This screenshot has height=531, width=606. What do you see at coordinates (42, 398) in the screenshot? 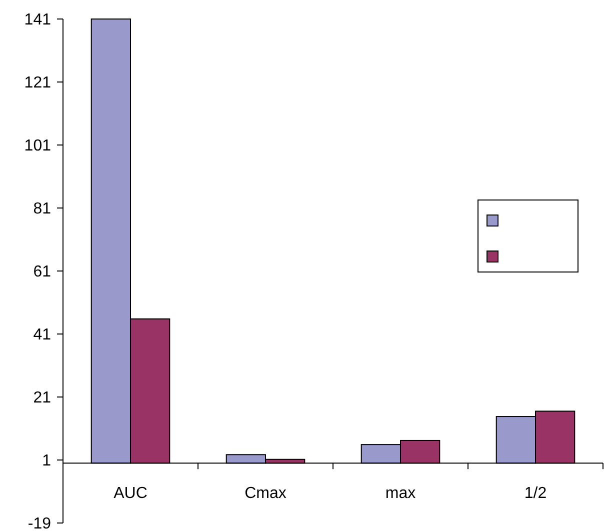
I see `y-tick-label: 21` at bounding box center [42, 398].